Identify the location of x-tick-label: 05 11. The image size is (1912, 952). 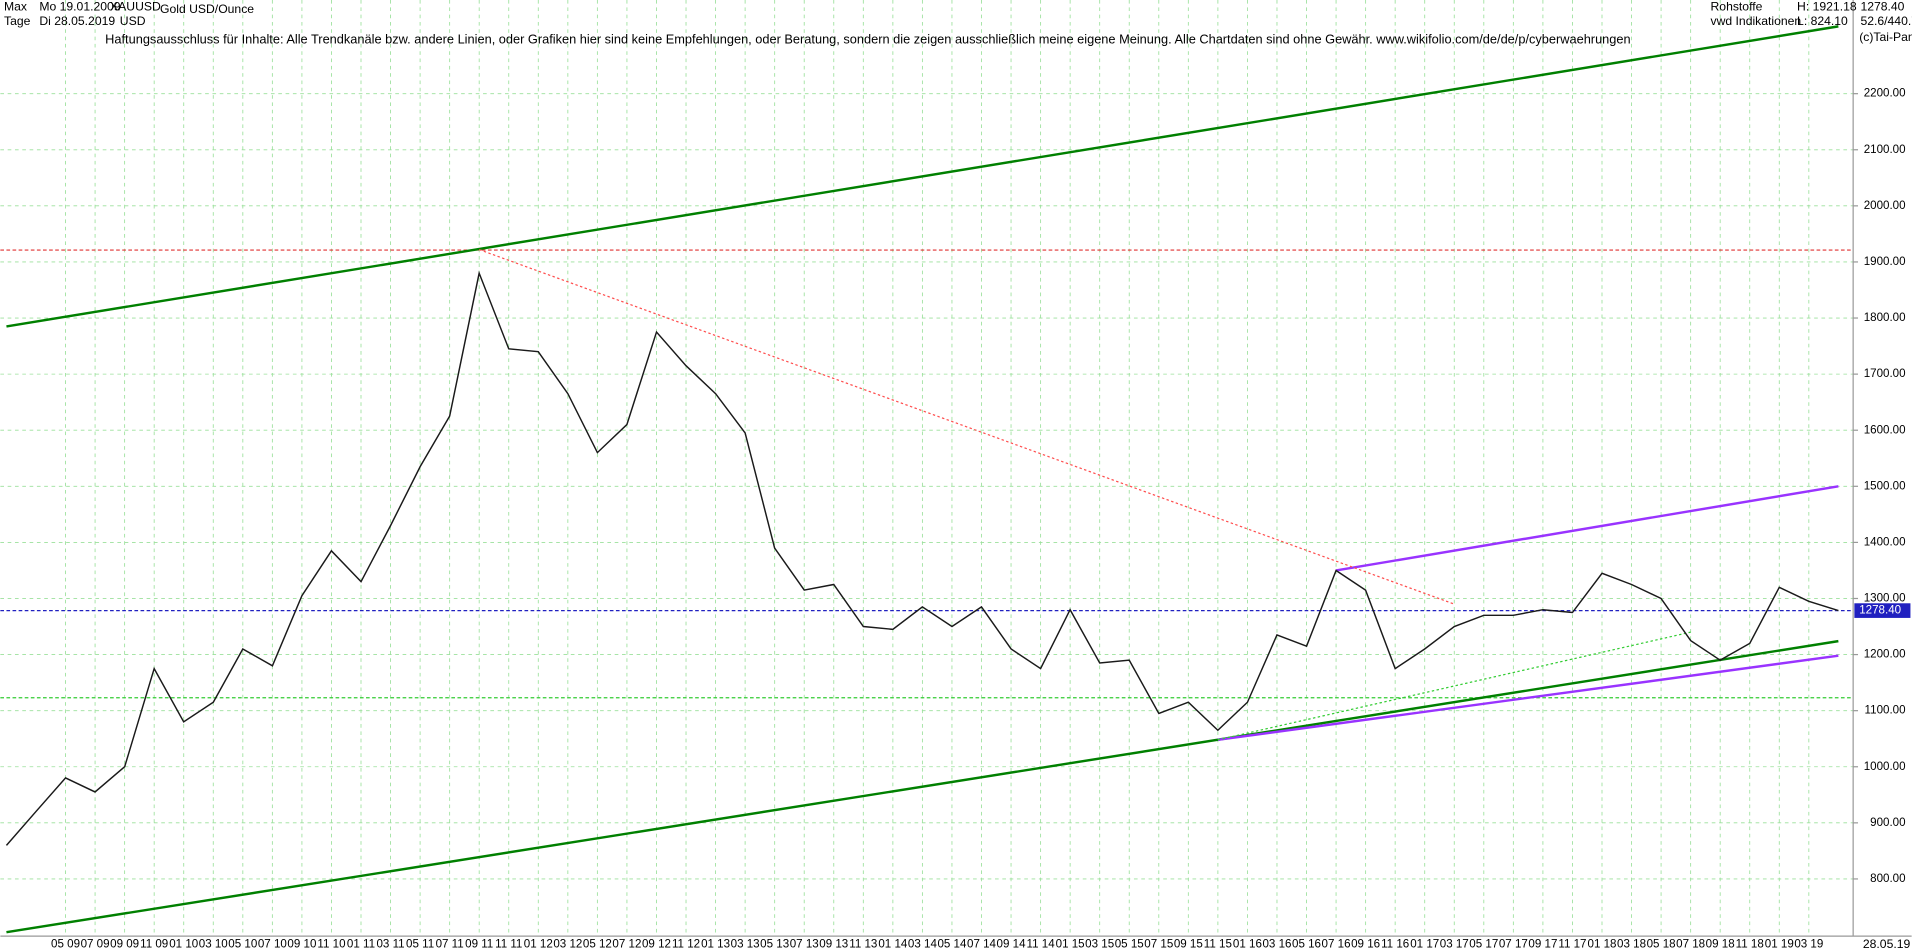
(420, 945).